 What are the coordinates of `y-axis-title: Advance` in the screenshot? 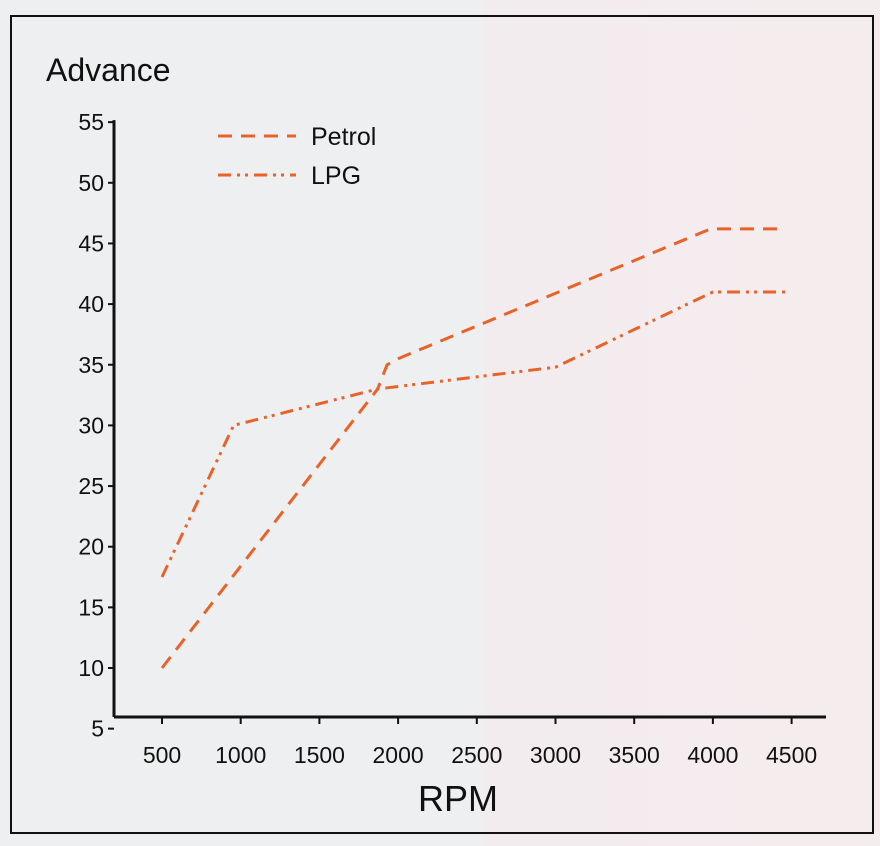 It's located at (108, 70).